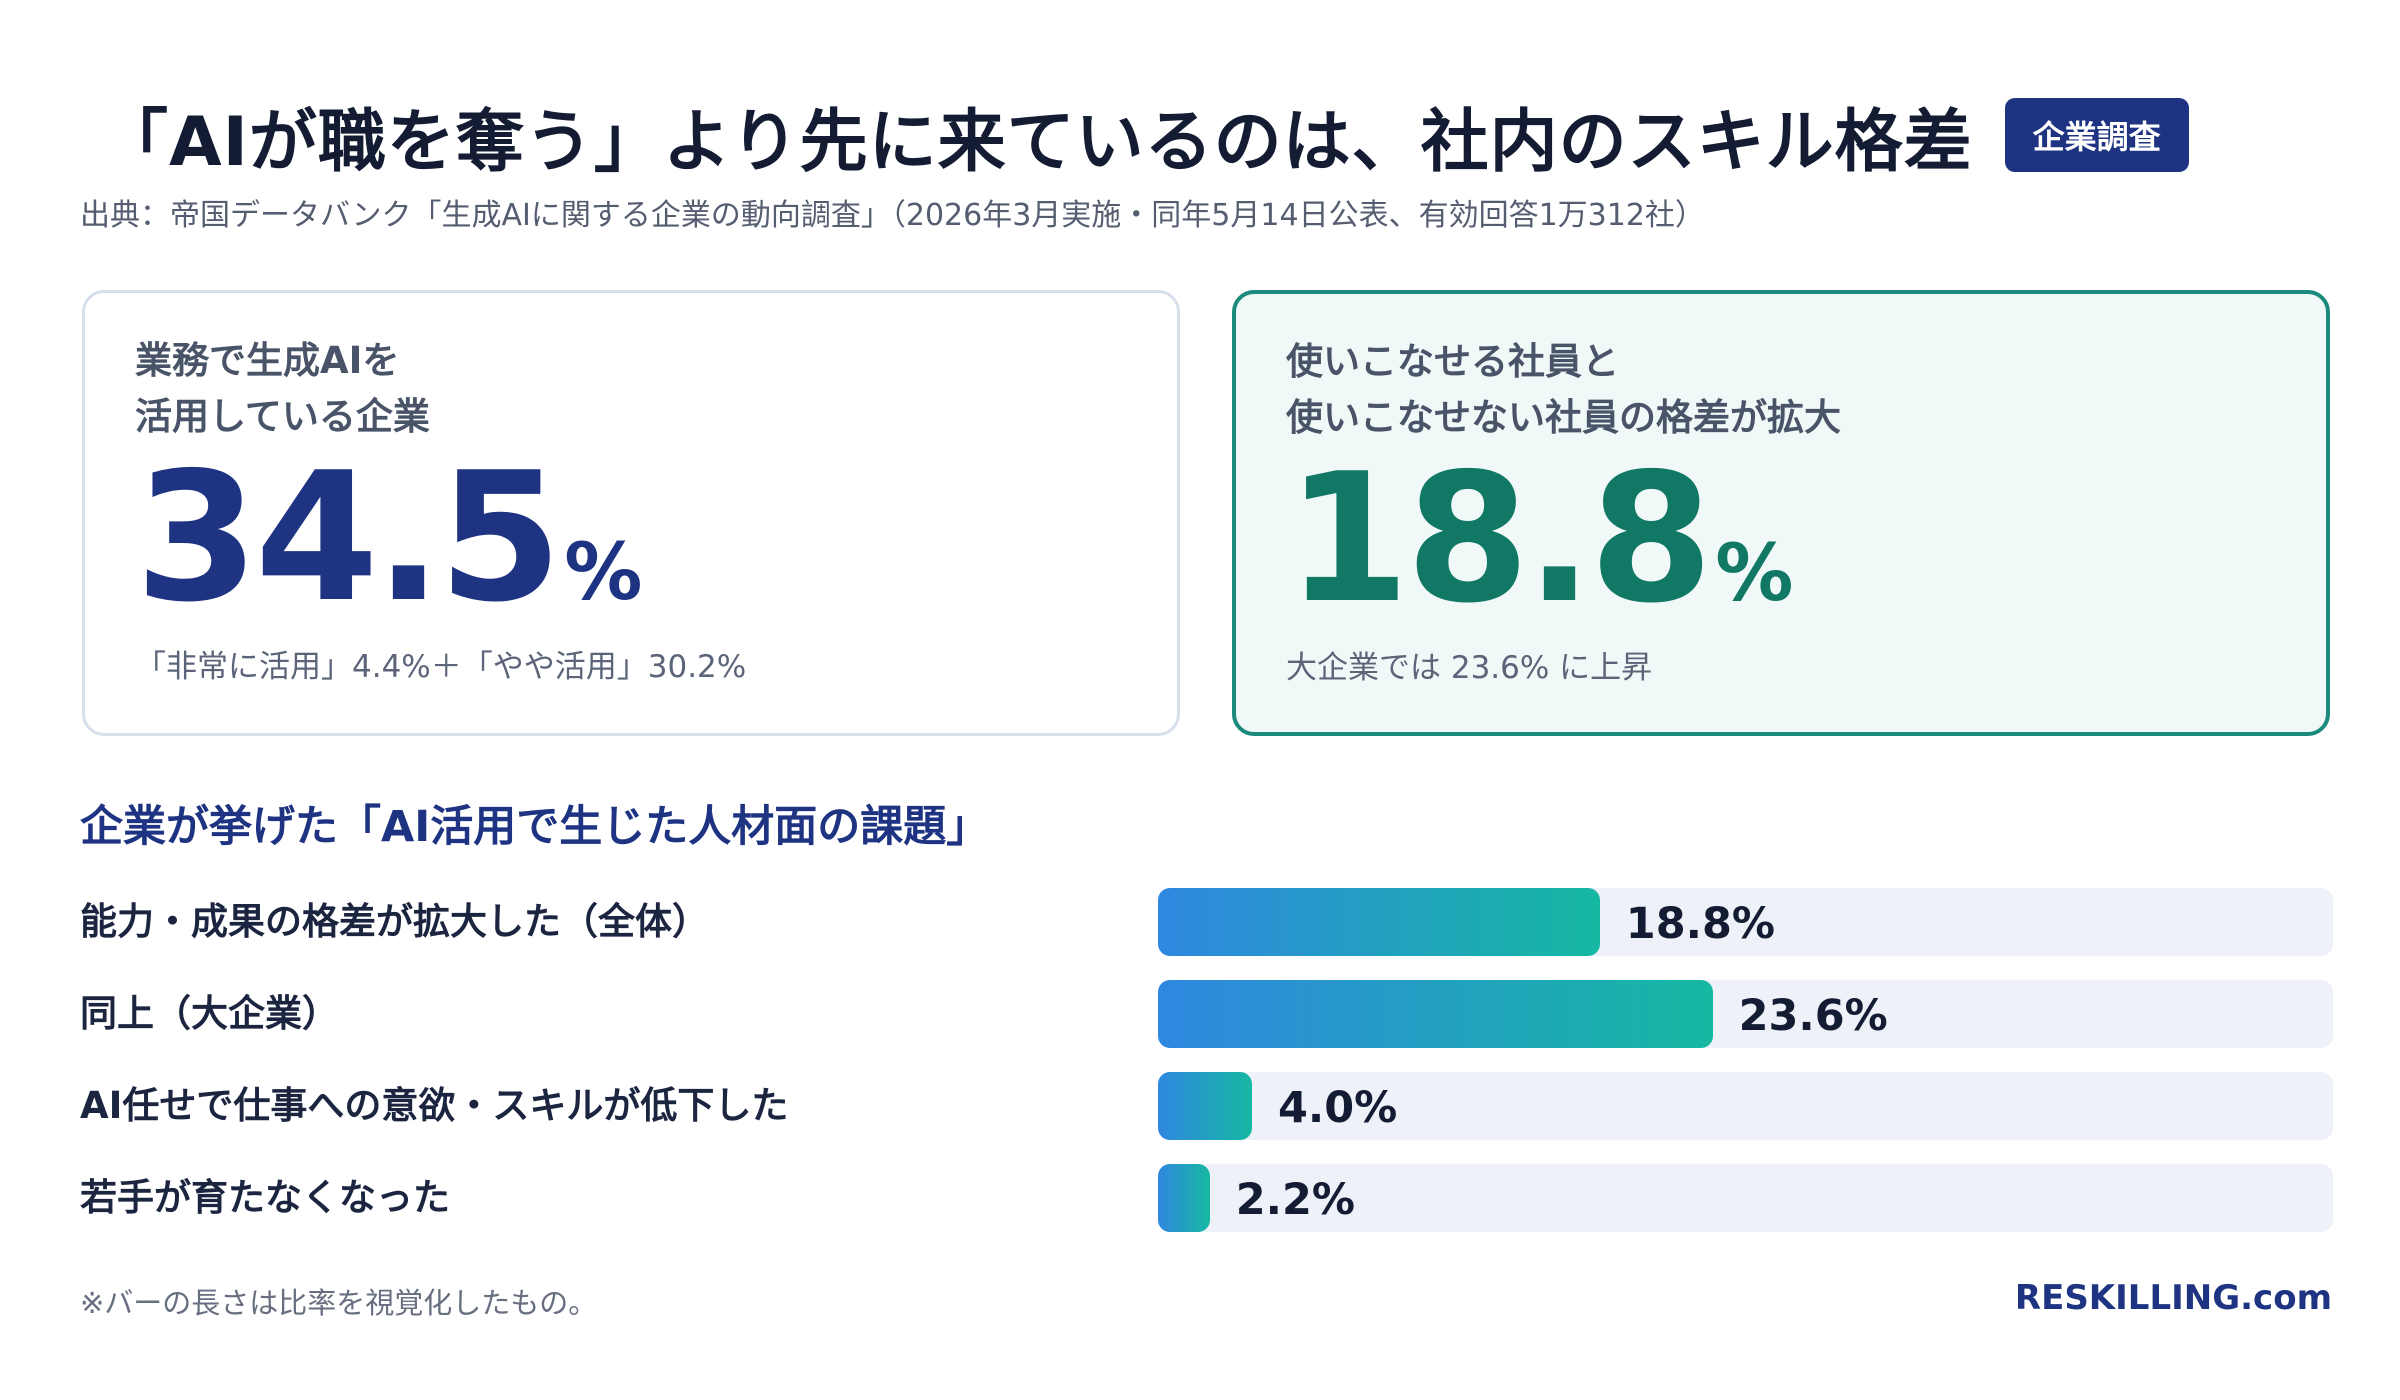 This screenshot has height=1400, width=2400. I want to click on stat-card-label-line2: 活用している企業, so click(282, 416).